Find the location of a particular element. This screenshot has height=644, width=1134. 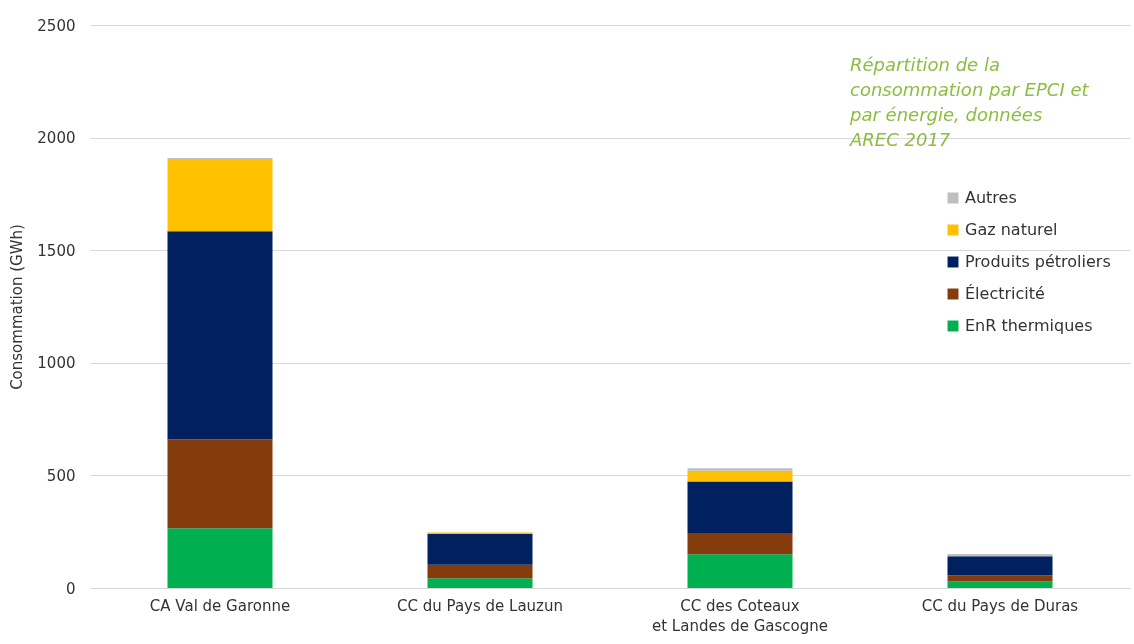

annotation: Répartition de la consommation par EPCI et par énergie, données AREC 2017 is located at coordinates (970, 102).